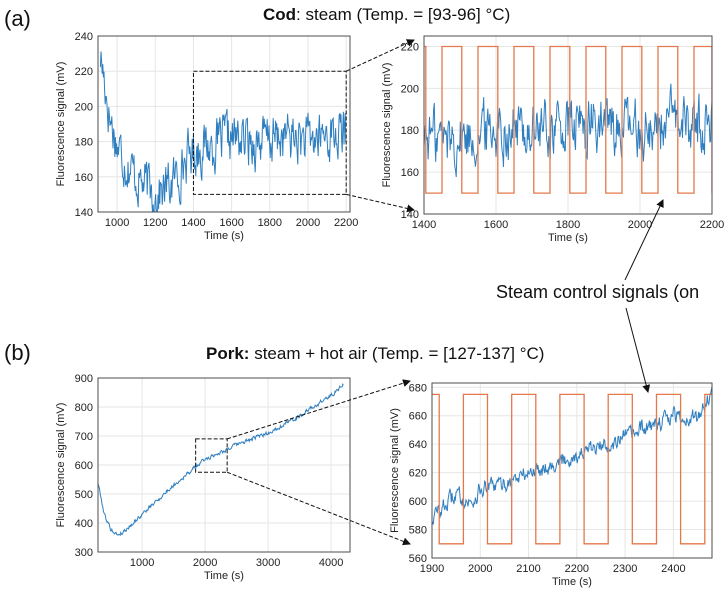  Describe the element at coordinates (380, 203) in the screenshot. I see `zoom-connector-bottom-a` at that location.